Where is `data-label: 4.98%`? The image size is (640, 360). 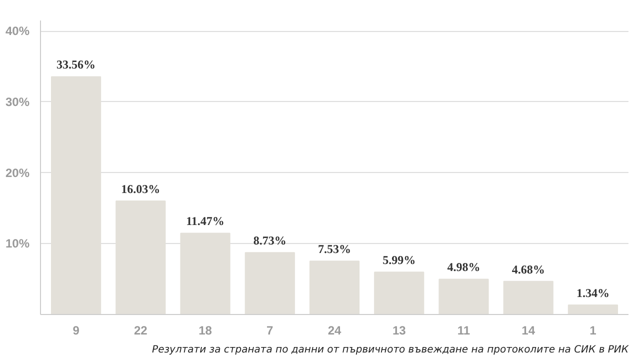
data-label: 4.98% is located at coordinates (463, 267).